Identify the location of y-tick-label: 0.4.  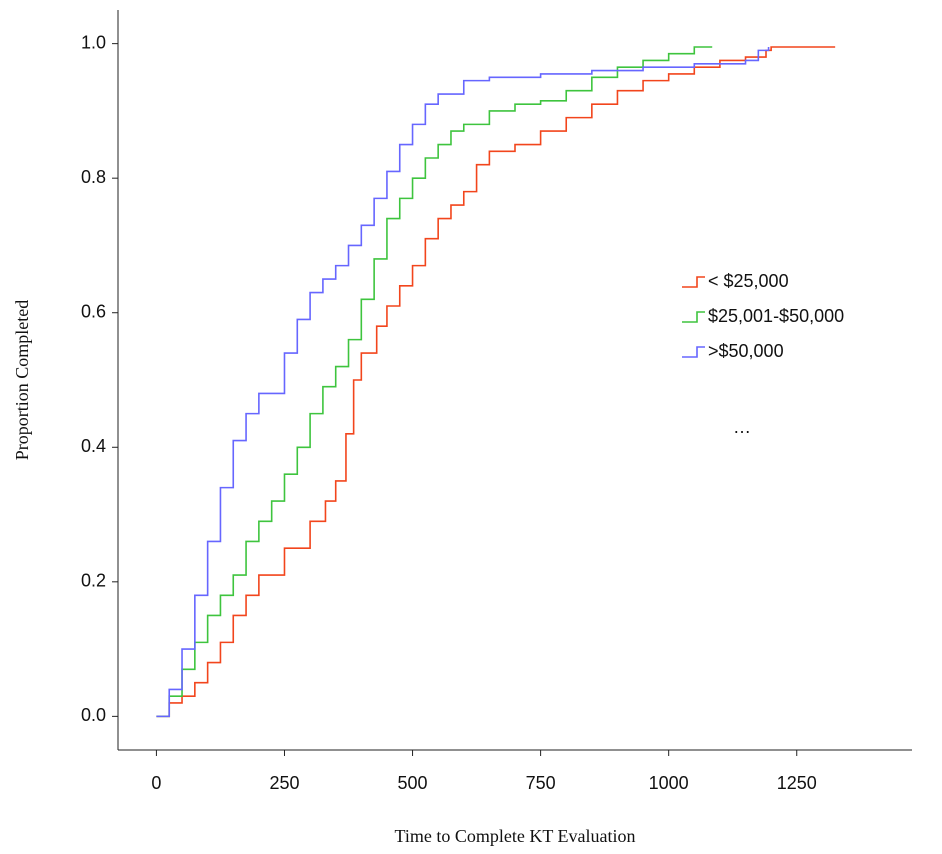
(93, 446).